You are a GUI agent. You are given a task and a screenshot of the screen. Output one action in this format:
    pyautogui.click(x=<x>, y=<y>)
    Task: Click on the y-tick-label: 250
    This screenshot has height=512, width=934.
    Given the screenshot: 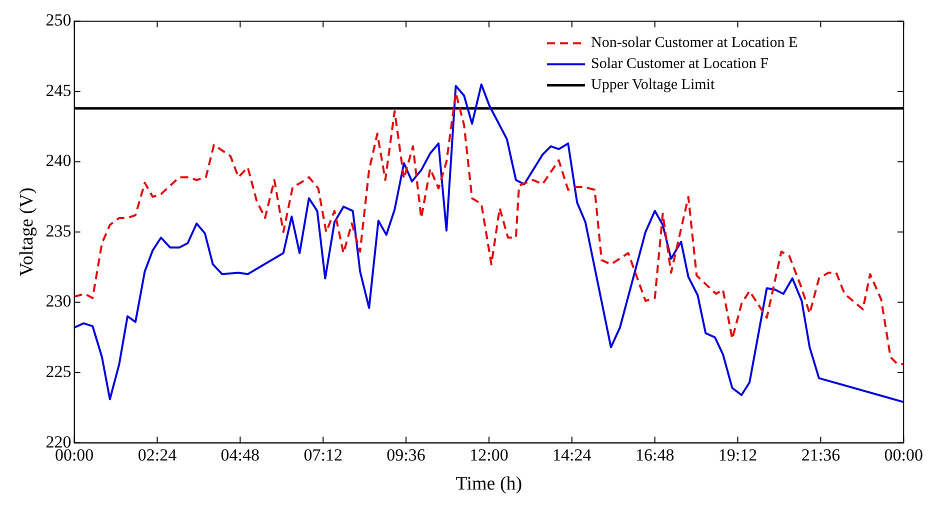 What is the action you would take?
    pyautogui.click(x=59, y=20)
    